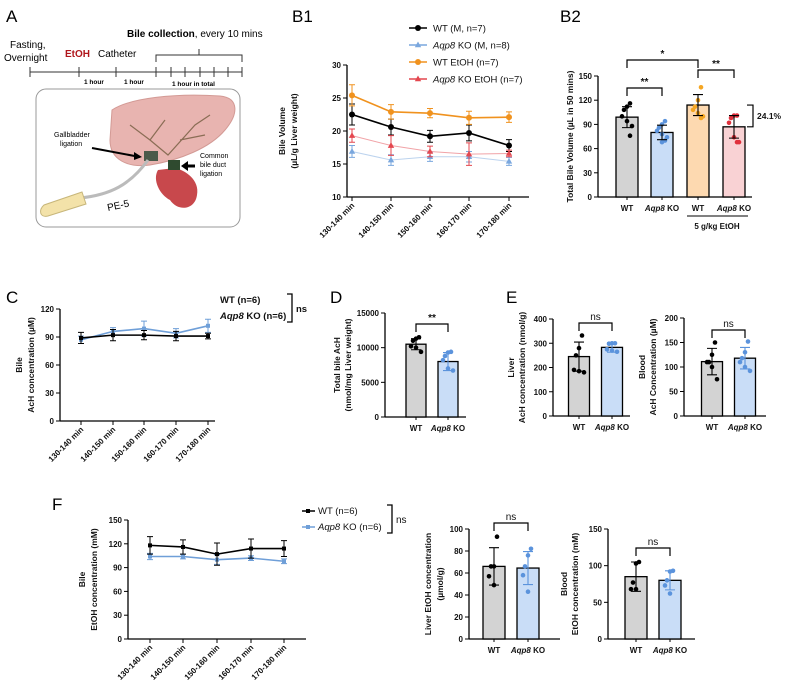 The width and height of the screenshot is (794, 699). Describe the element at coordinates (511, 526) in the screenshot. I see `significance-bracket` at that location.